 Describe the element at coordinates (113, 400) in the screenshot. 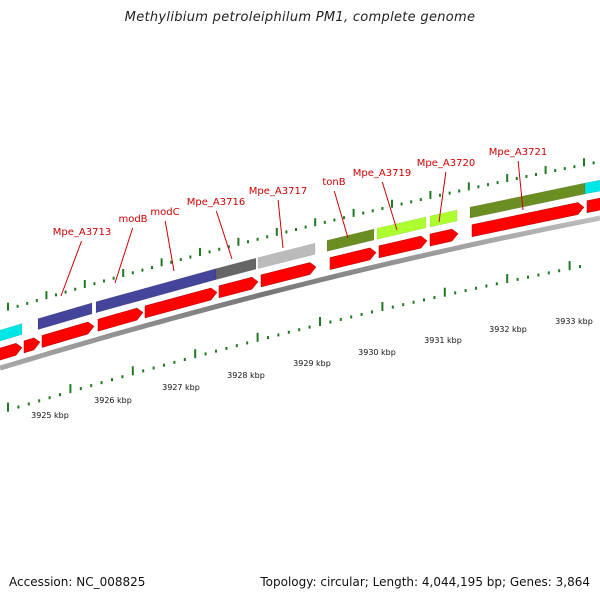

I see `scale-label: 3926 kbp` at that location.